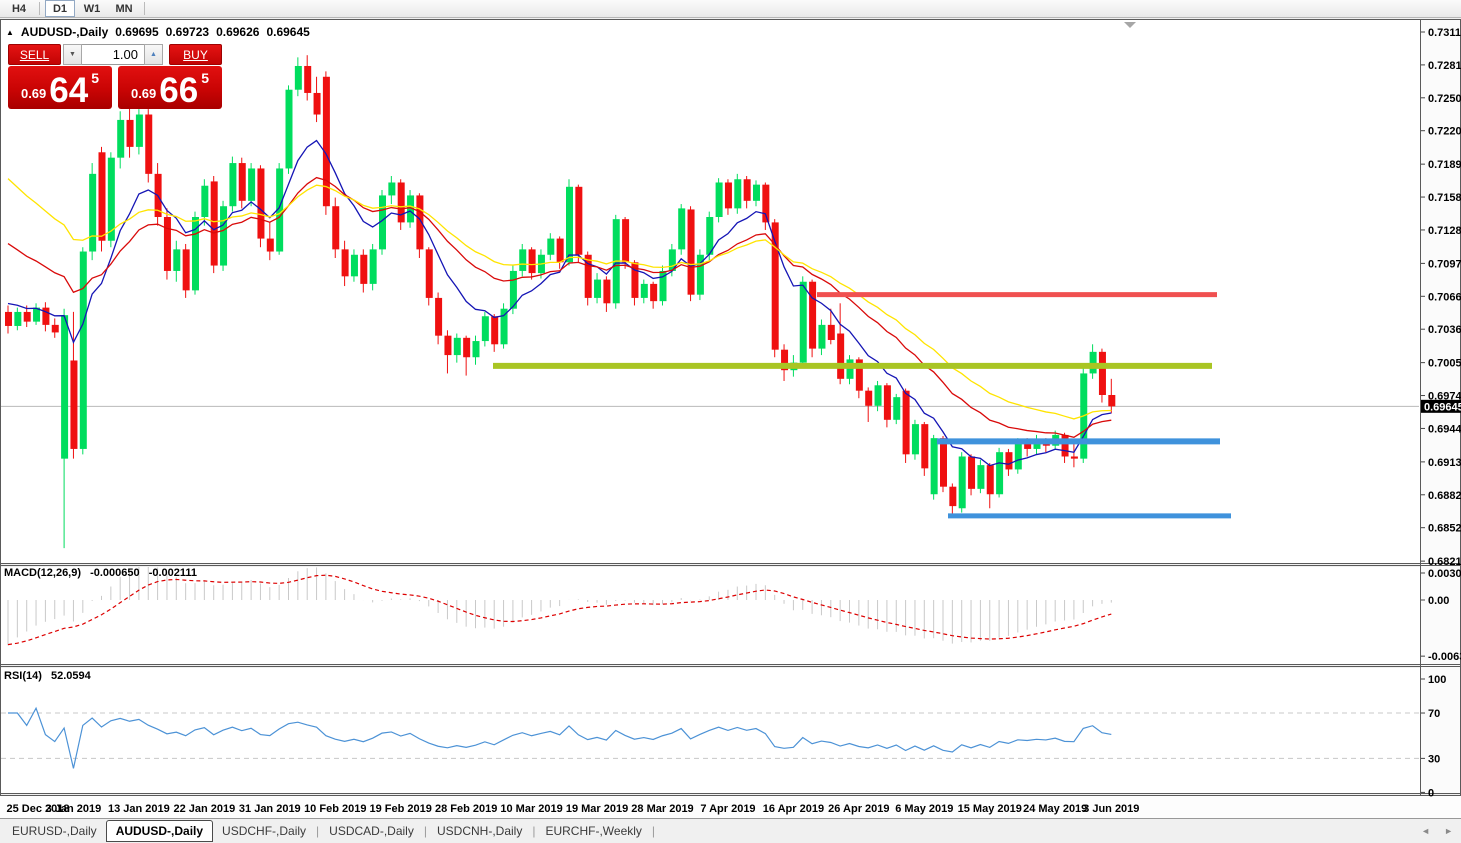 The width and height of the screenshot is (1461, 843). Describe the element at coordinates (1448, 831) in the screenshot. I see `tab-scroll-right-button: ►` at that location.